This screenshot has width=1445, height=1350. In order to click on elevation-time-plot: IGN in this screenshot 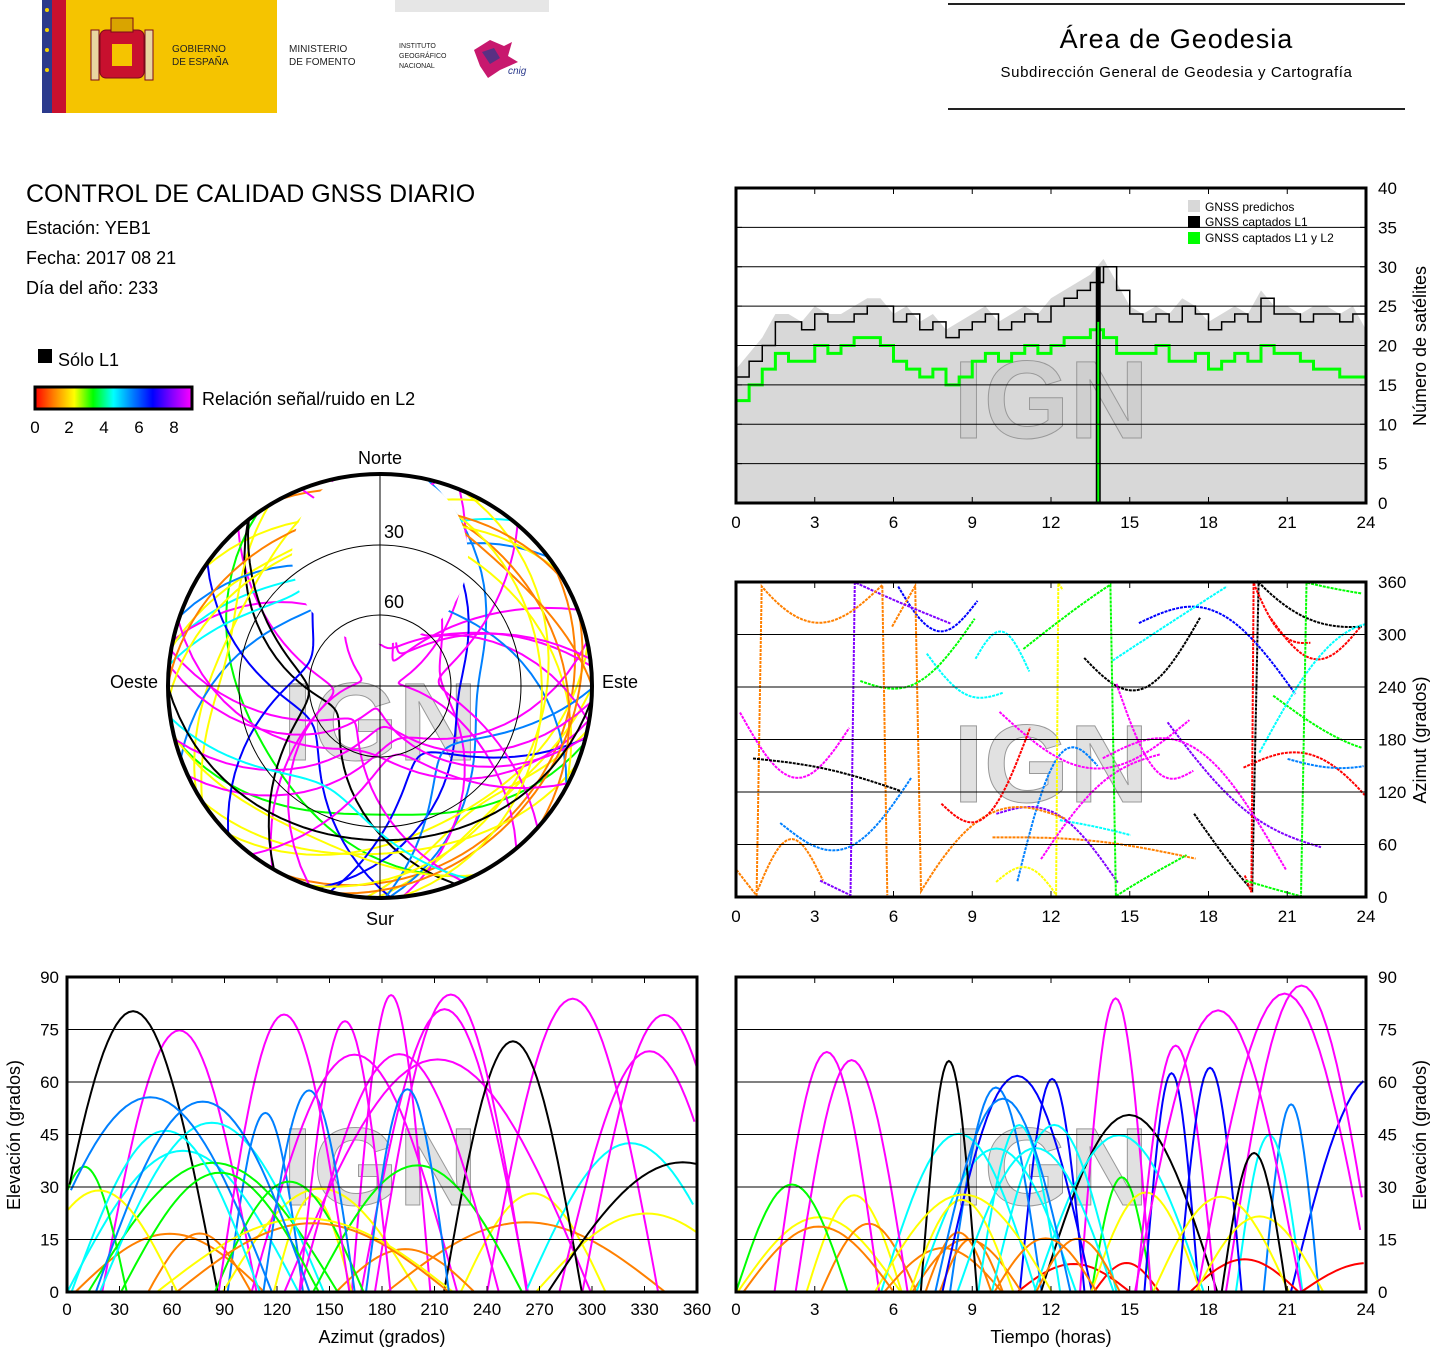, I will do `click(1050, 1138)`.